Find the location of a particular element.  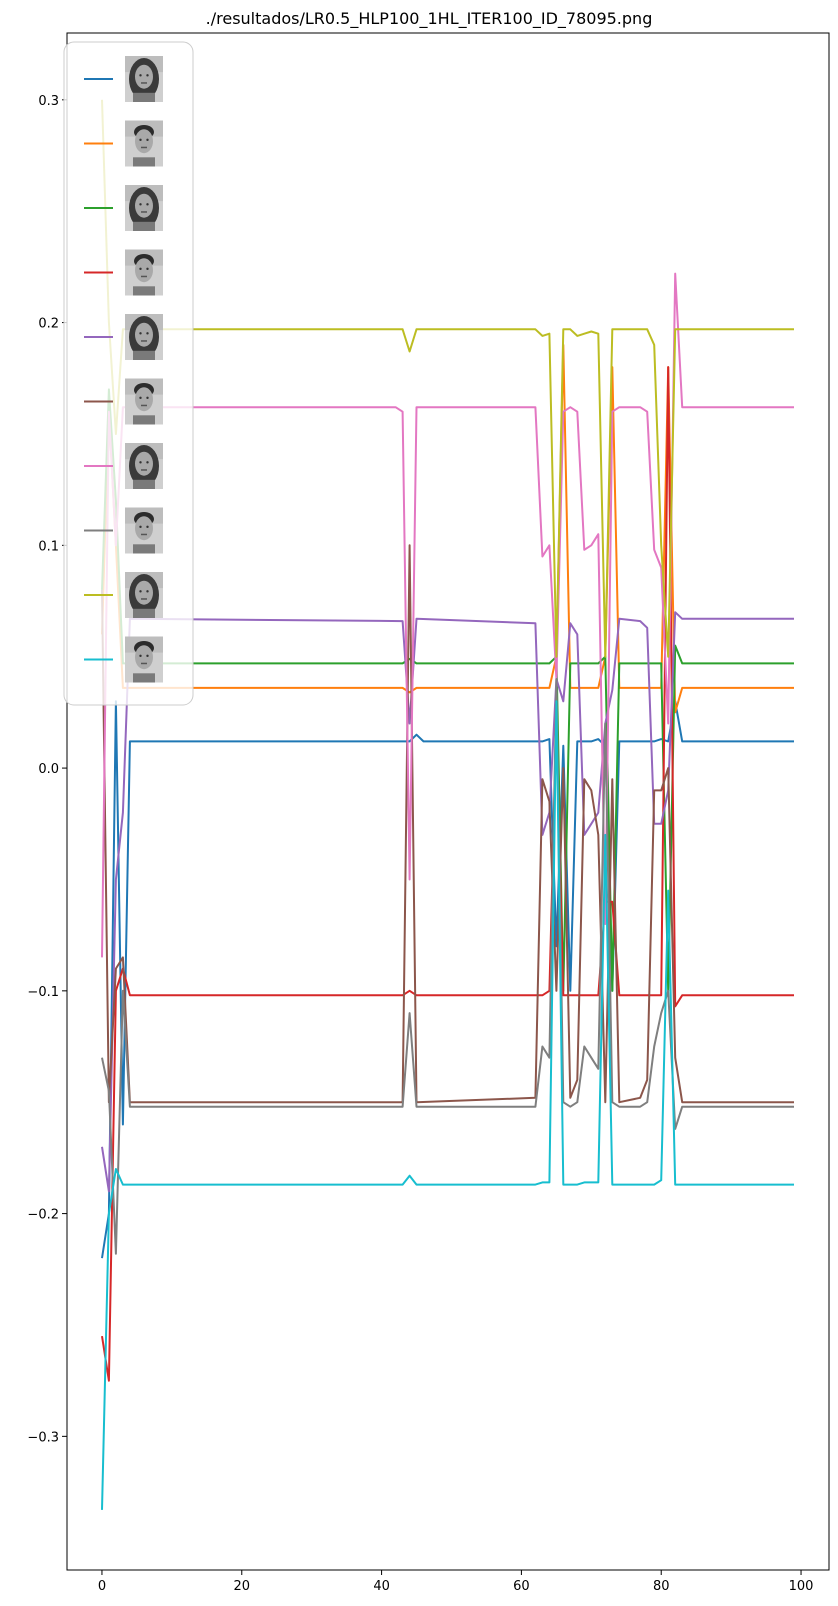

y-tick-label: −0.3 is located at coordinates (43, 1437).